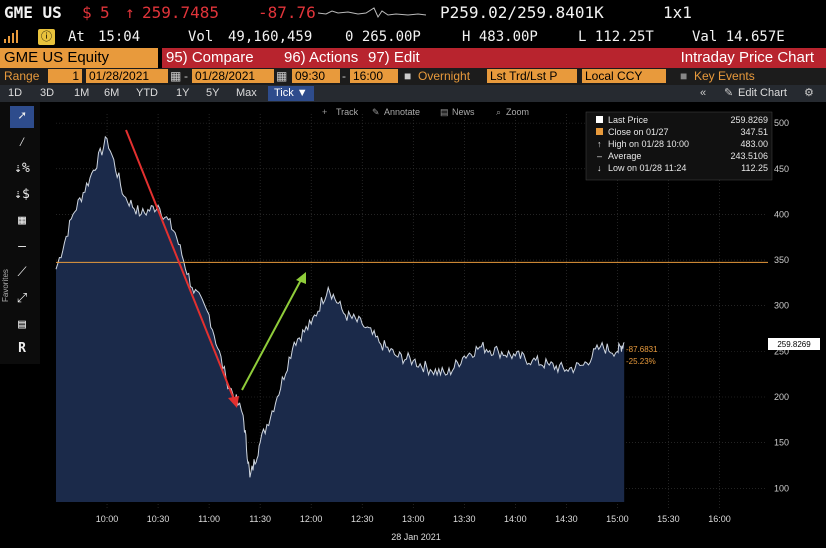 The height and width of the screenshot is (548, 826). What do you see at coordinates (517, 112) in the screenshot?
I see `zoom-button: Zoom` at bounding box center [517, 112].